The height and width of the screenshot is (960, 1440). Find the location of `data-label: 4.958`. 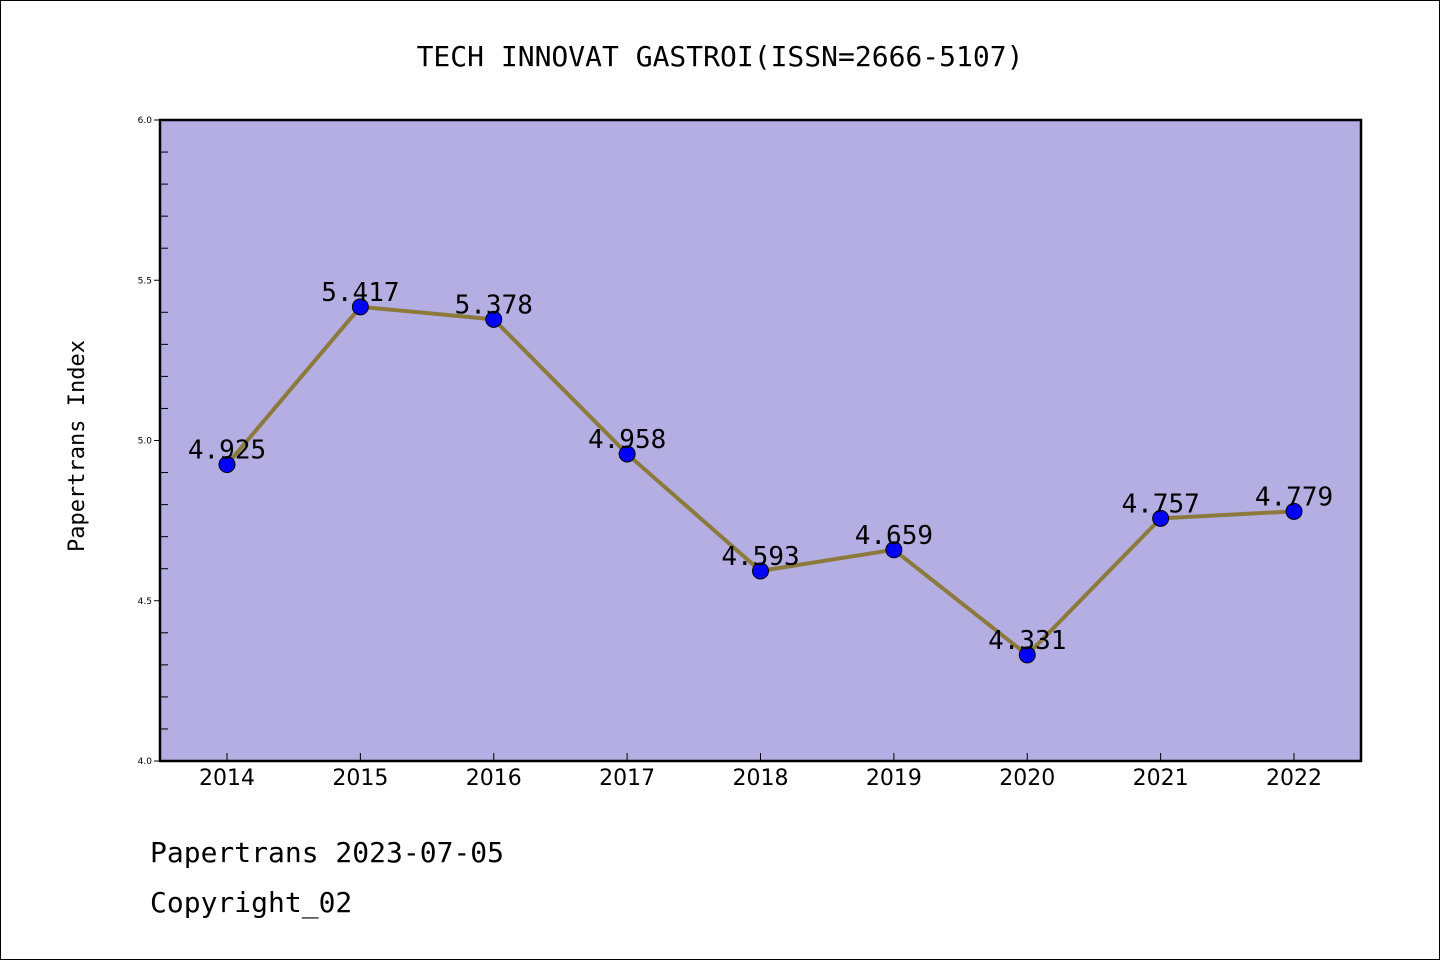

data-label: 4.958 is located at coordinates (627, 440).